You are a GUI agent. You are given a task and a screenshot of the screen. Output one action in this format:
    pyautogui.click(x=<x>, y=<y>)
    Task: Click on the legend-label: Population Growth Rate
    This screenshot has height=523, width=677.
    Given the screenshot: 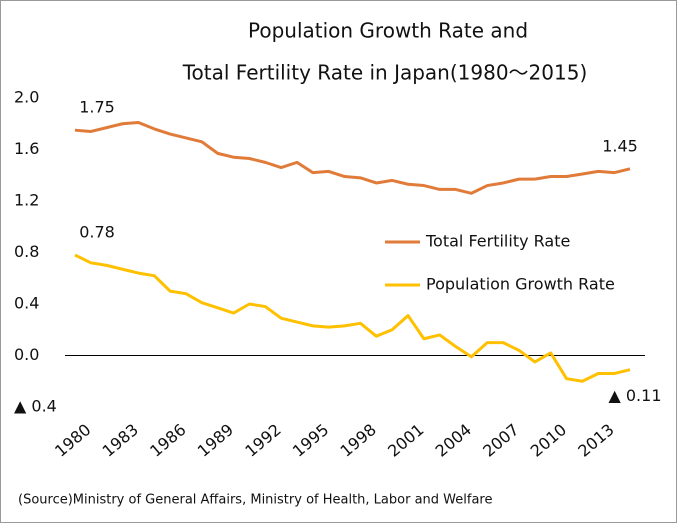 What is the action you would take?
    pyautogui.click(x=520, y=284)
    